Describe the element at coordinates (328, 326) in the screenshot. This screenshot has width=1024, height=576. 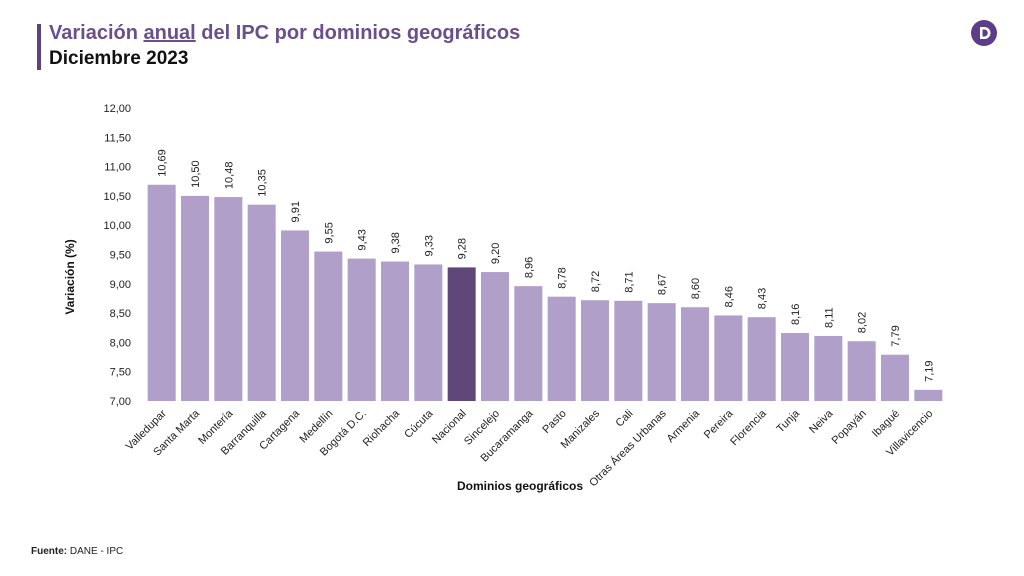
I see `bar-medell-n` at that location.